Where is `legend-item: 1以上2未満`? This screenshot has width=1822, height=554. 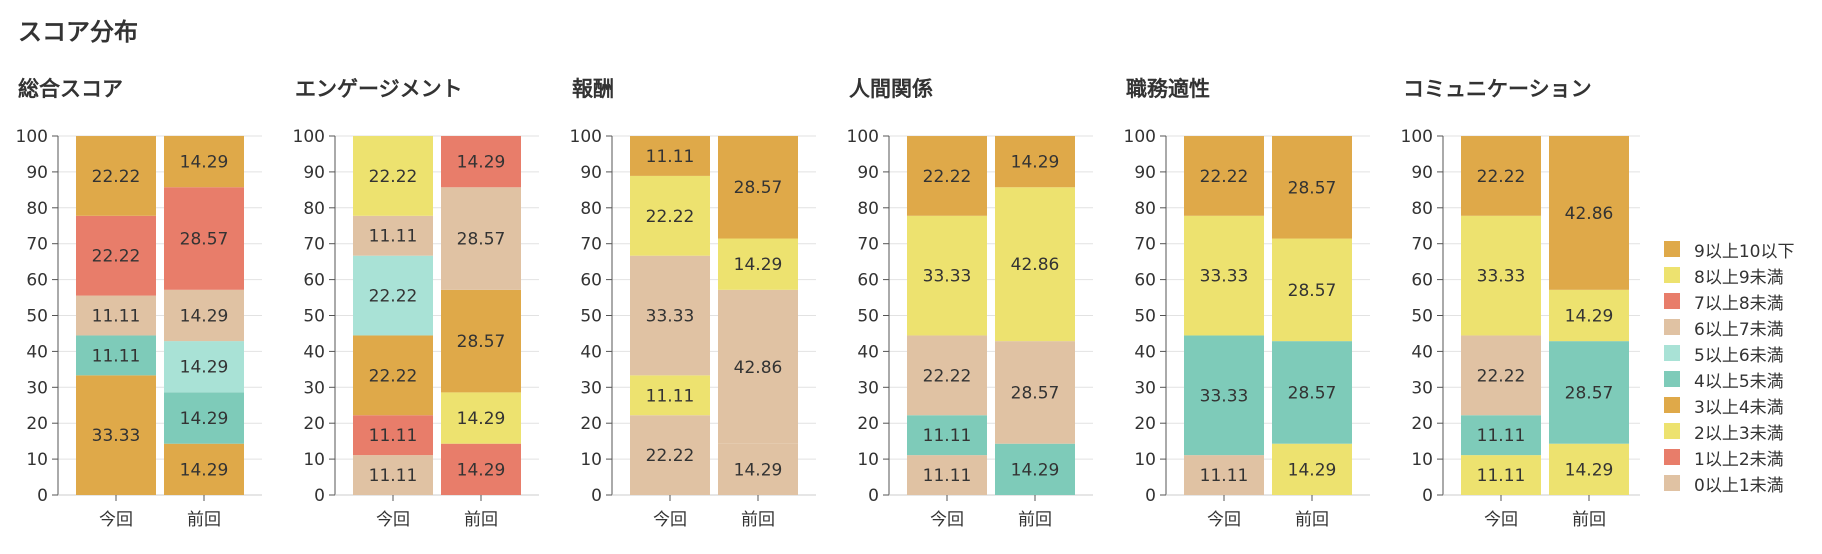 legend-item: 1以上2未満 is located at coordinates (1729, 457).